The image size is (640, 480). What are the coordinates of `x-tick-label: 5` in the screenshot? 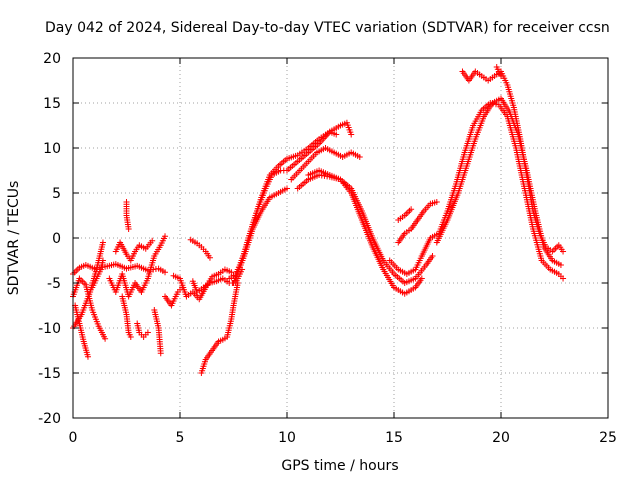 It's located at (180, 438).